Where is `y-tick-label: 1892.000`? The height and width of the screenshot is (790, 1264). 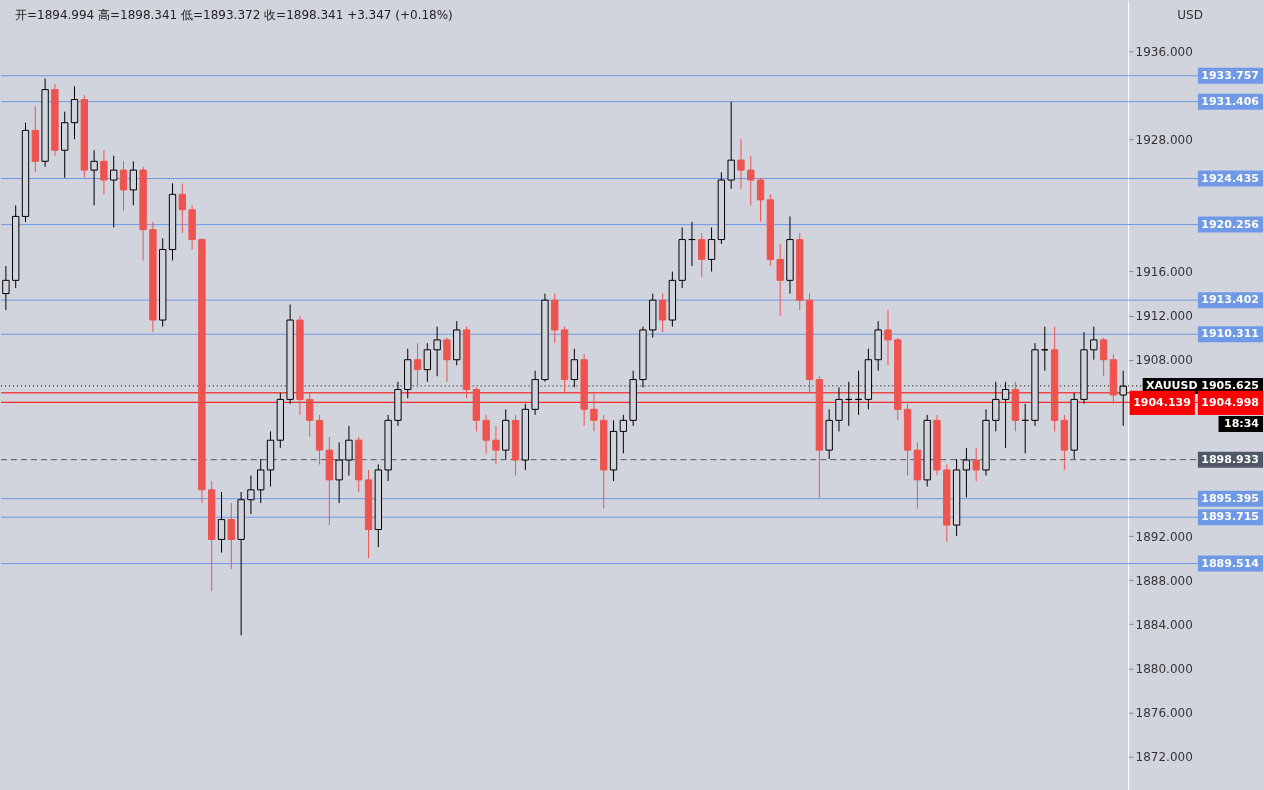 y-tick-label: 1892.000 is located at coordinates (1164, 536).